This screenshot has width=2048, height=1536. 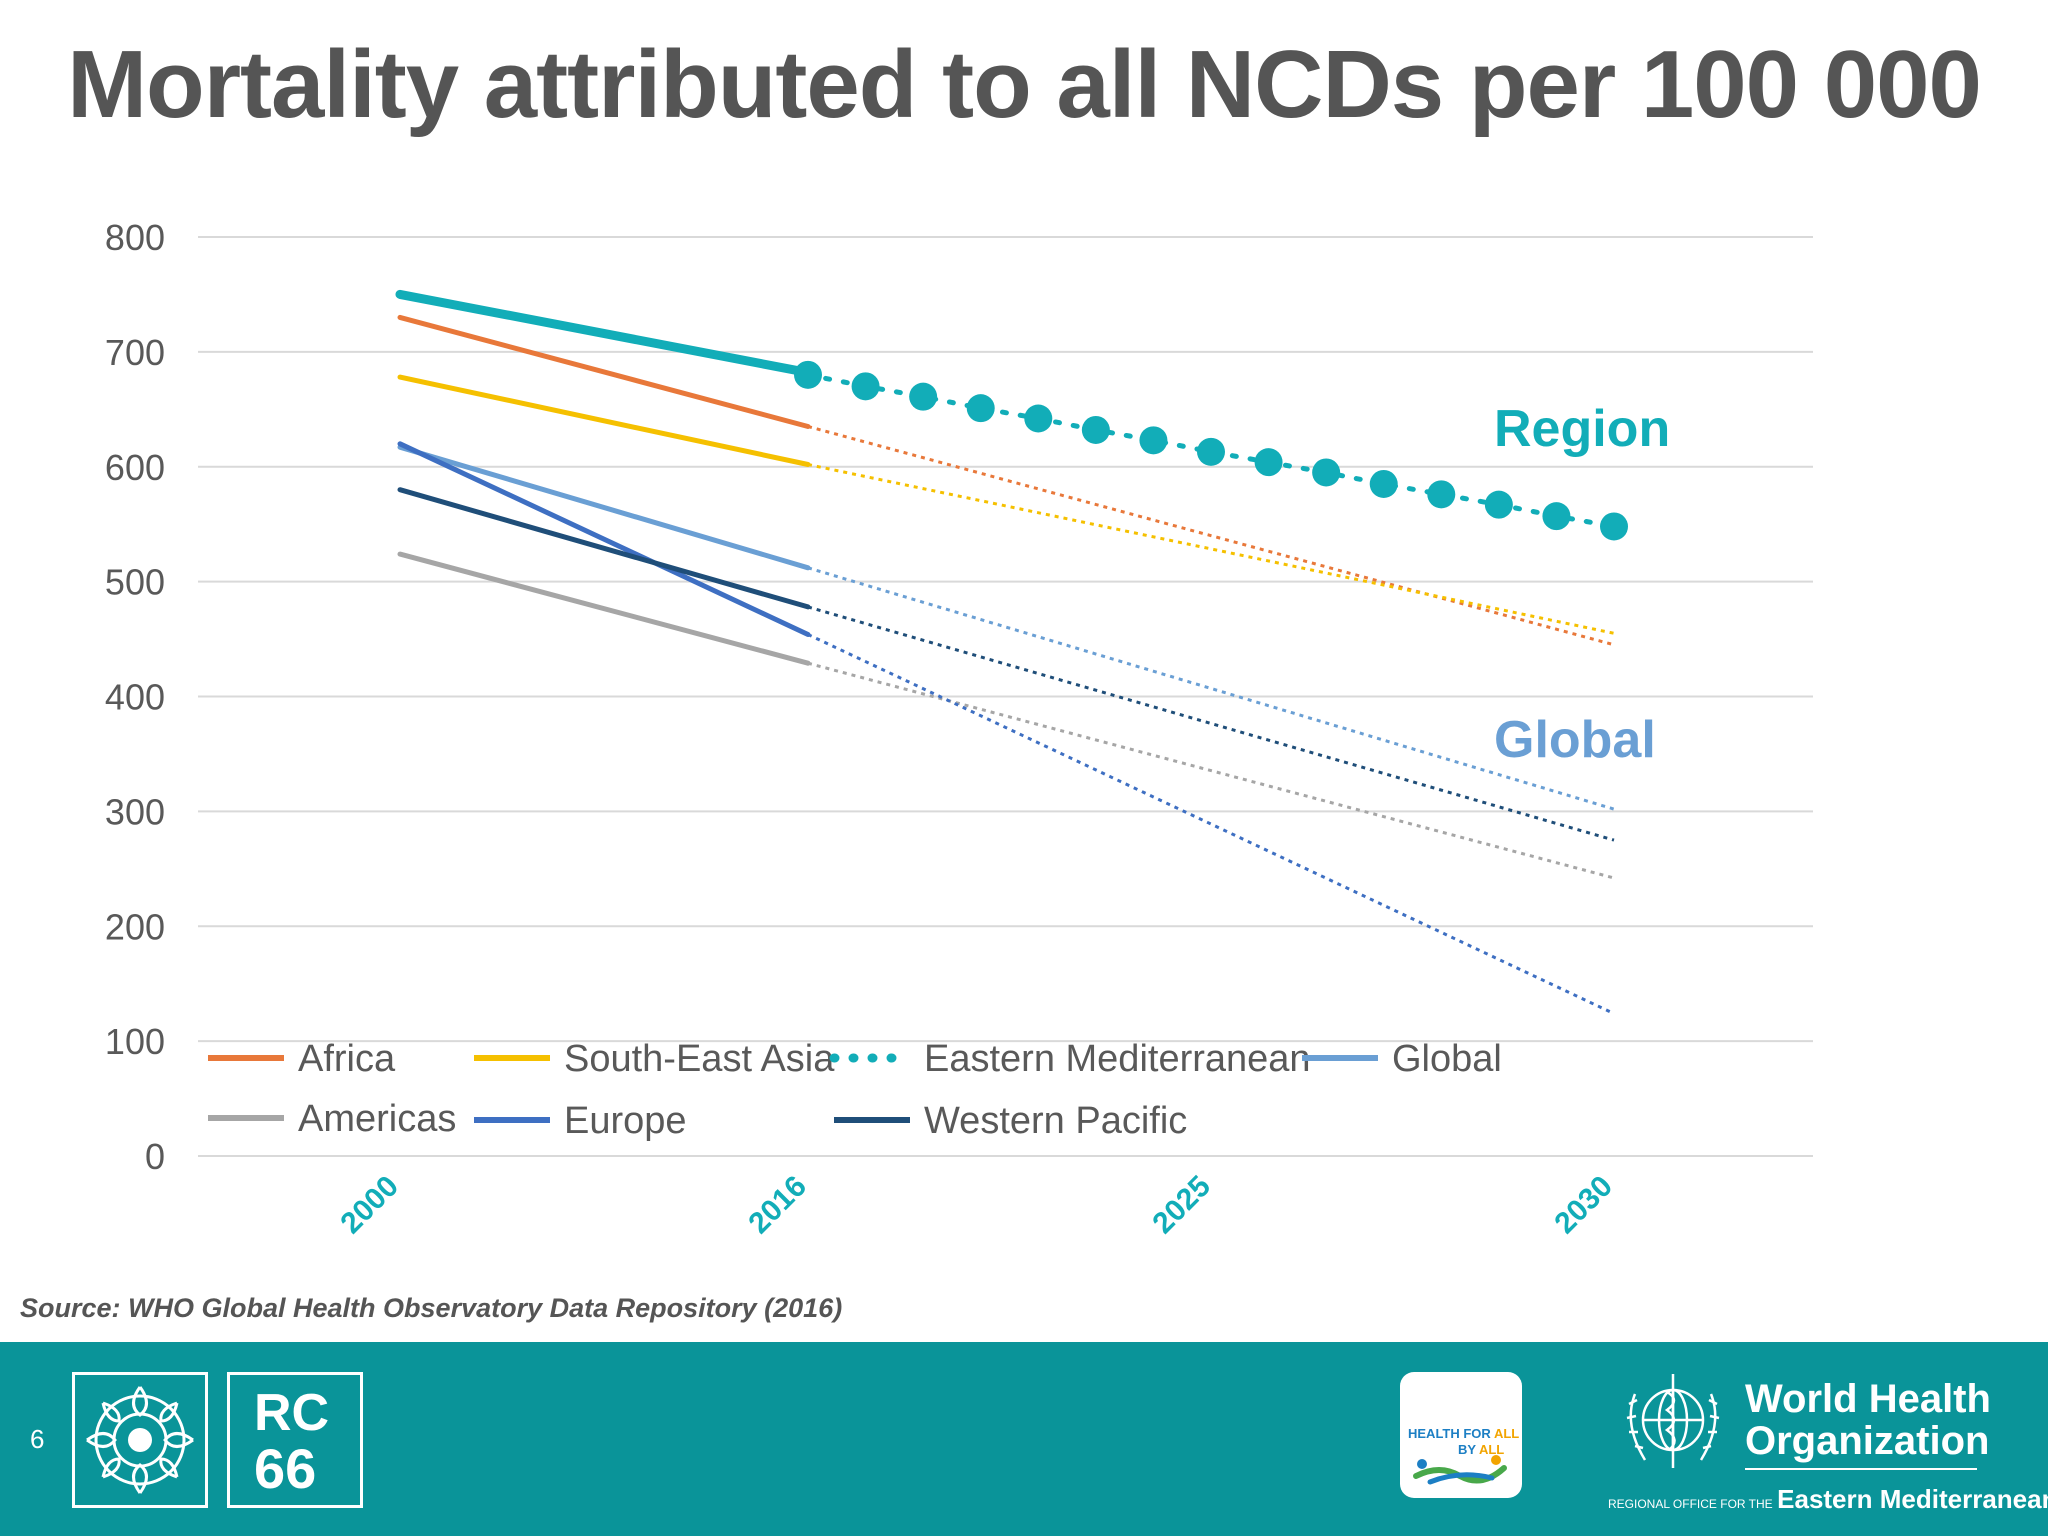 What do you see at coordinates (135, 467) in the screenshot?
I see `y-tick-label: 600` at bounding box center [135, 467].